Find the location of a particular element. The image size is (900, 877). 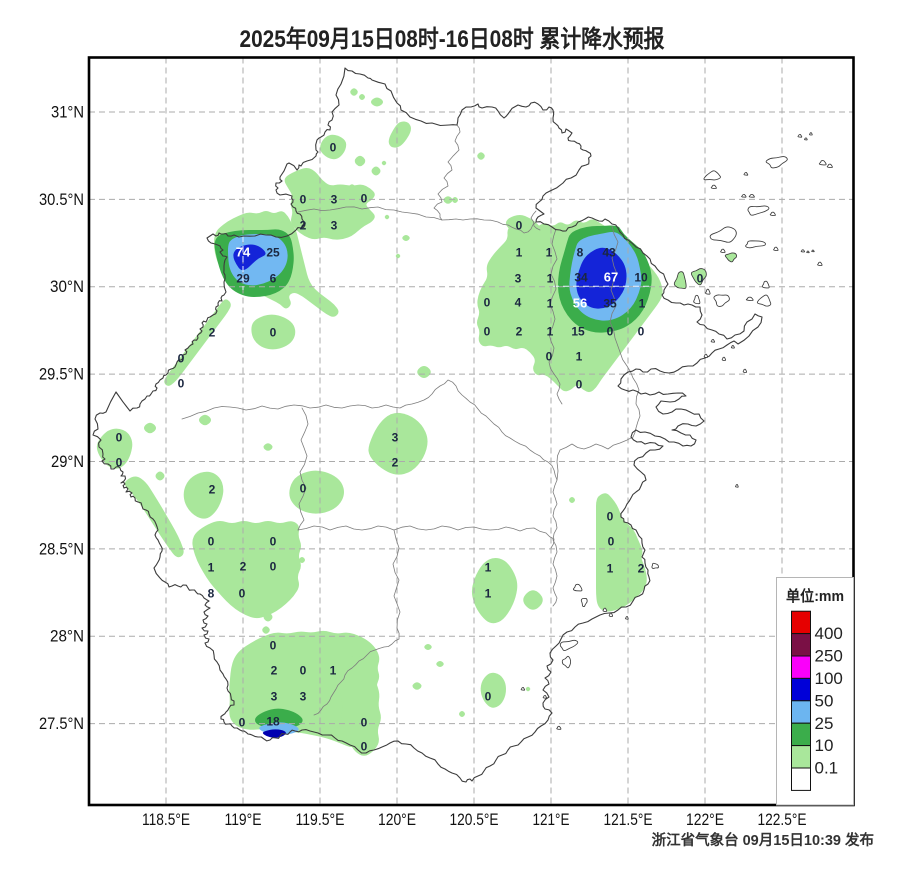

svg-text: 4 is located at coordinates (518, 302).